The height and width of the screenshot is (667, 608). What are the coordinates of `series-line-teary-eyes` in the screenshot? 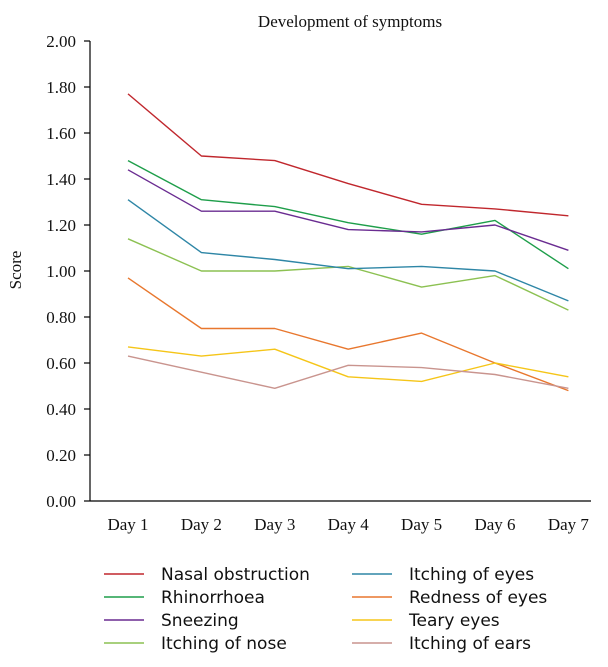 It's located at (348, 364).